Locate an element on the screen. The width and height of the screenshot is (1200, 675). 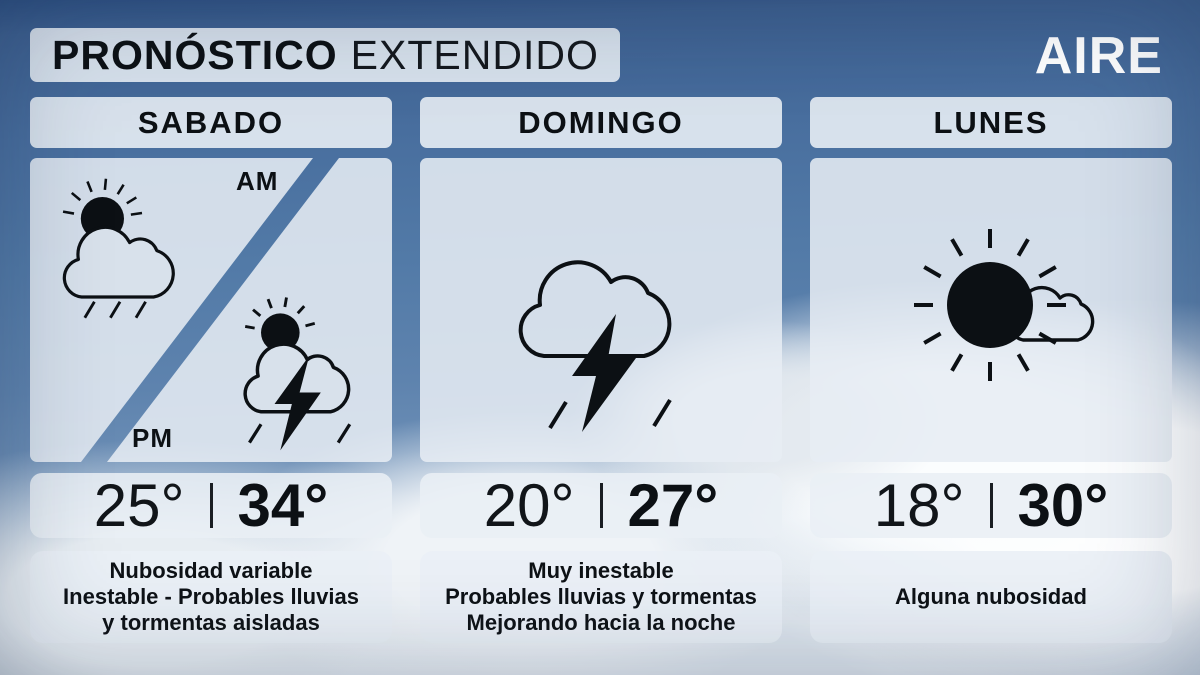
temperature-box: 18° 30° is located at coordinates (991, 505).